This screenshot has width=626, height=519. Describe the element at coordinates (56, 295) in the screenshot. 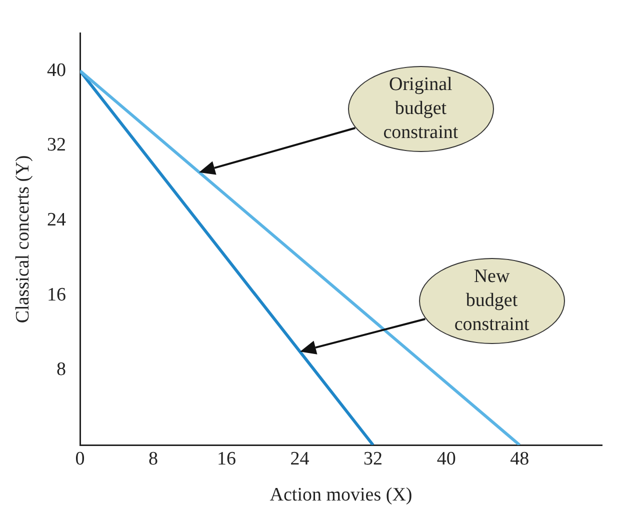

I see `y-tick-label: 16` at that location.